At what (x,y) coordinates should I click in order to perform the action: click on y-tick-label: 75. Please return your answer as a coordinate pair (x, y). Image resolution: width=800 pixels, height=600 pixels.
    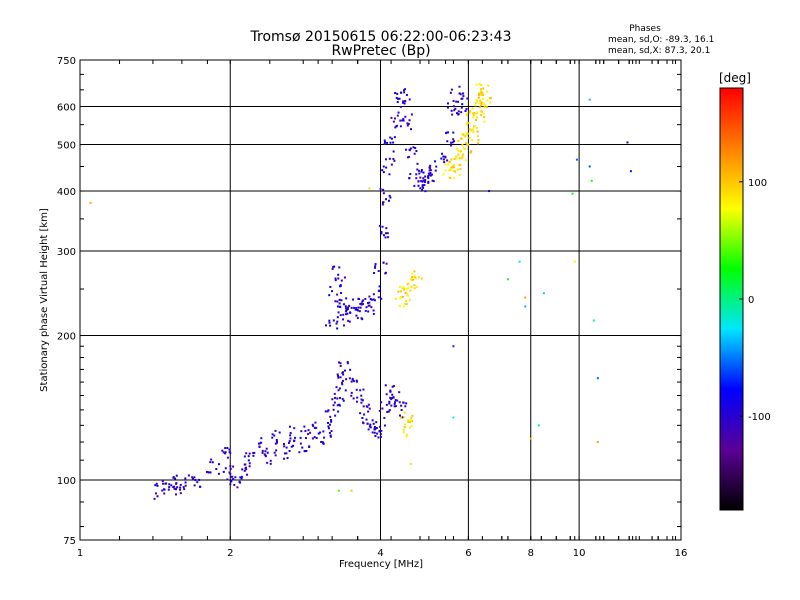
    Looking at the image, I should click on (69, 541).